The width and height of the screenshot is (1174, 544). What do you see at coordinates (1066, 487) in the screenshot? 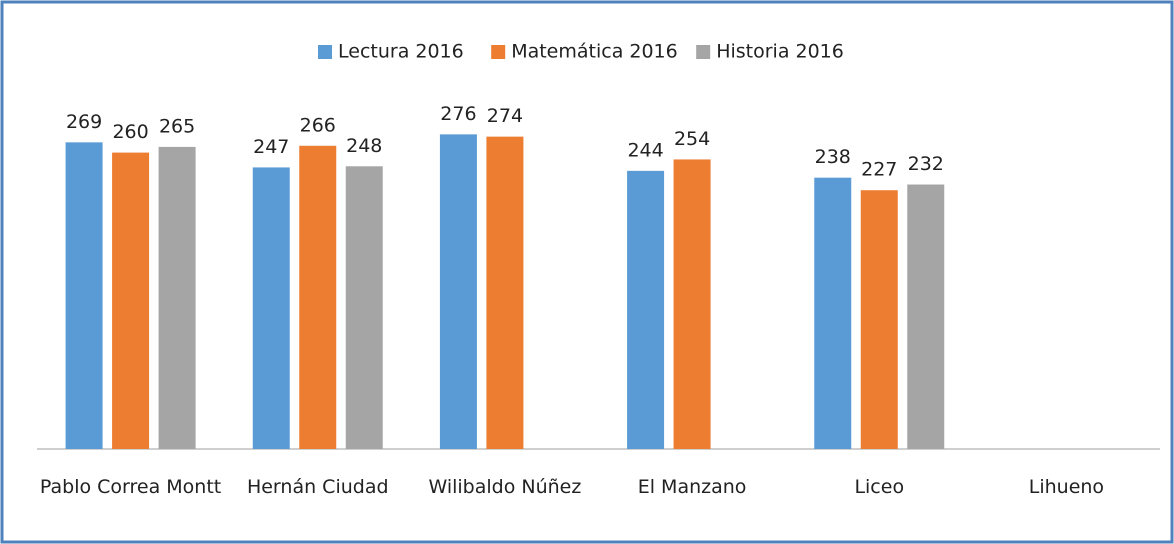
I see `x-tick-label: Lihueno` at bounding box center [1066, 487].